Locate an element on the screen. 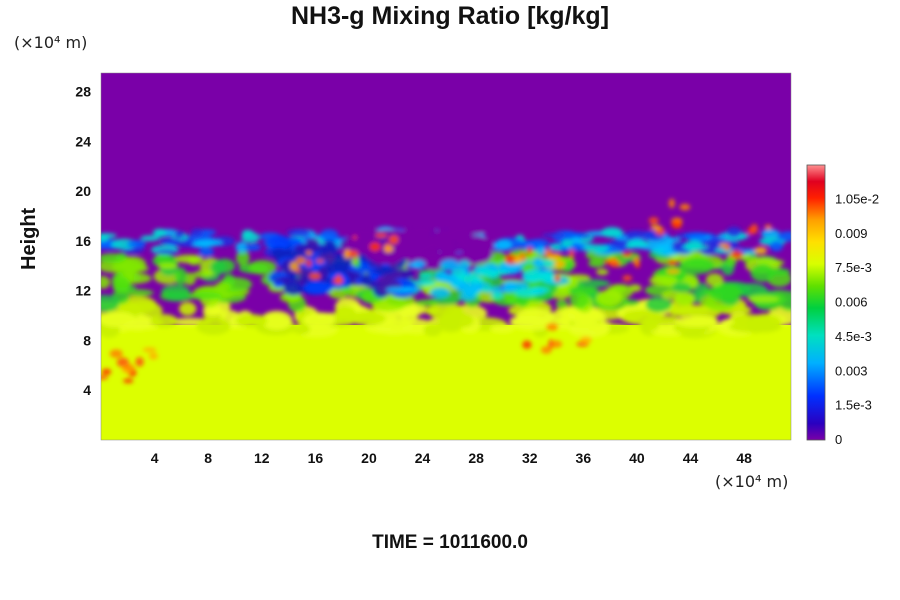 This screenshot has width=900, height=600. colorbar is located at coordinates (816, 302).